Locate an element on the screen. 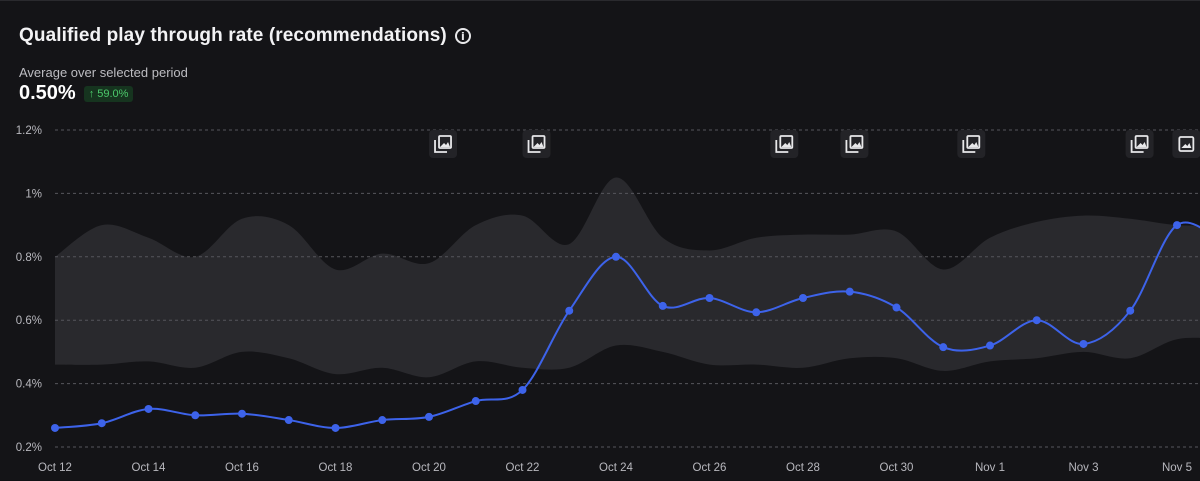  x-tick-label: Nov 5 is located at coordinates (1177, 468).